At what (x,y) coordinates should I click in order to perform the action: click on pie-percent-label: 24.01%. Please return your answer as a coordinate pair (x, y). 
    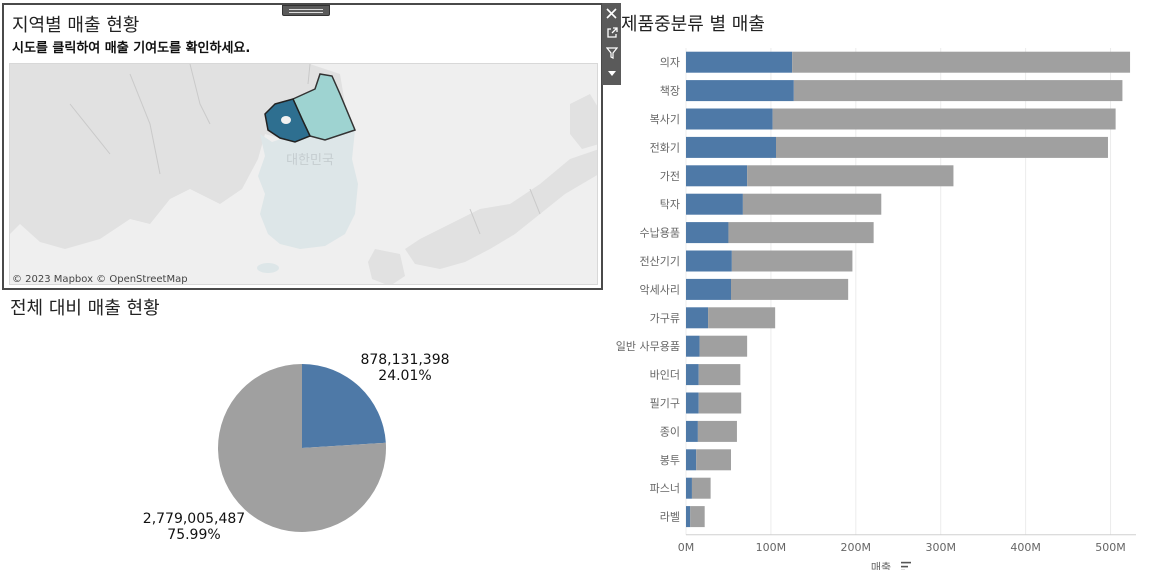
    Looking at the image, I should click on (404, 376).